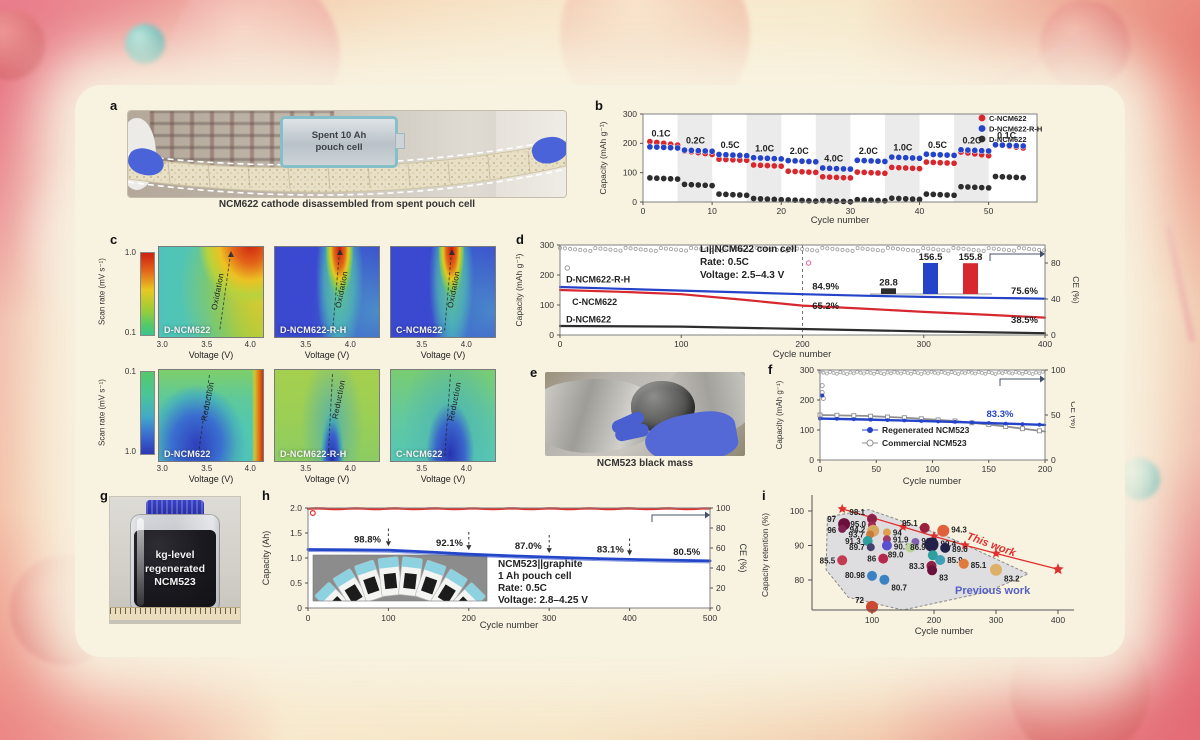  What do you see at coordinates (104, 495) in the screenshot?
I see `panel-g-label: g` at bounding box center [104, 495].